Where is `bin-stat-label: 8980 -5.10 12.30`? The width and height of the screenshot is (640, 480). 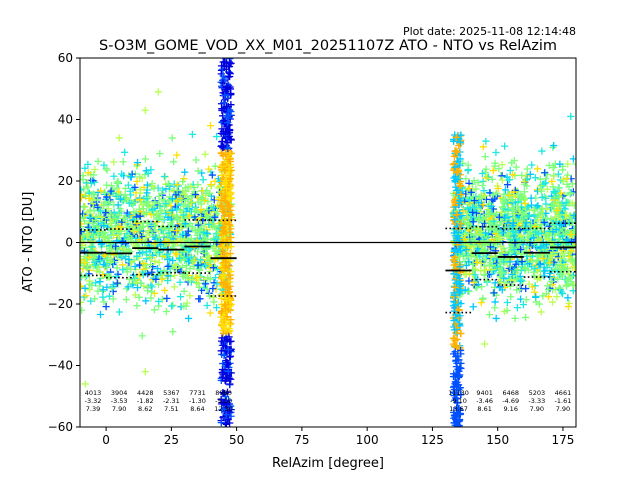
bin-stat-label: 8980 -5.10 12.30 is located at coordinates (223, 401).